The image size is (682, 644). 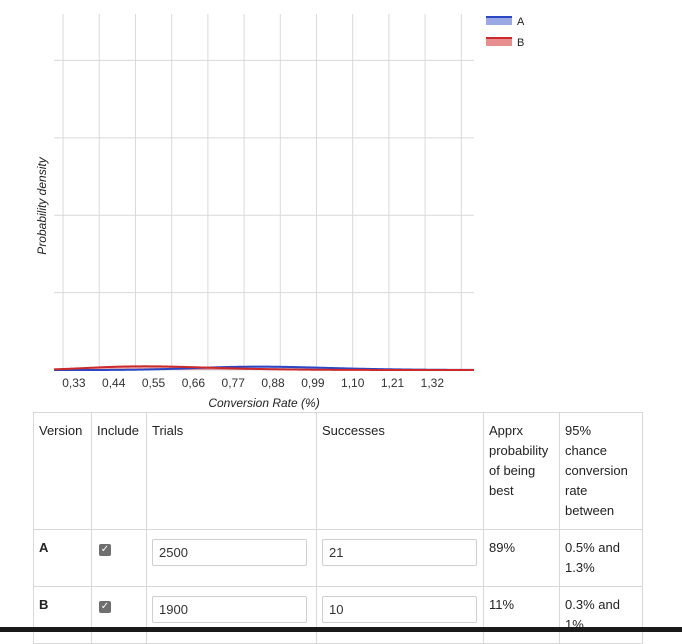 I want to click on bottom-divider, so click(x=341, y=629).